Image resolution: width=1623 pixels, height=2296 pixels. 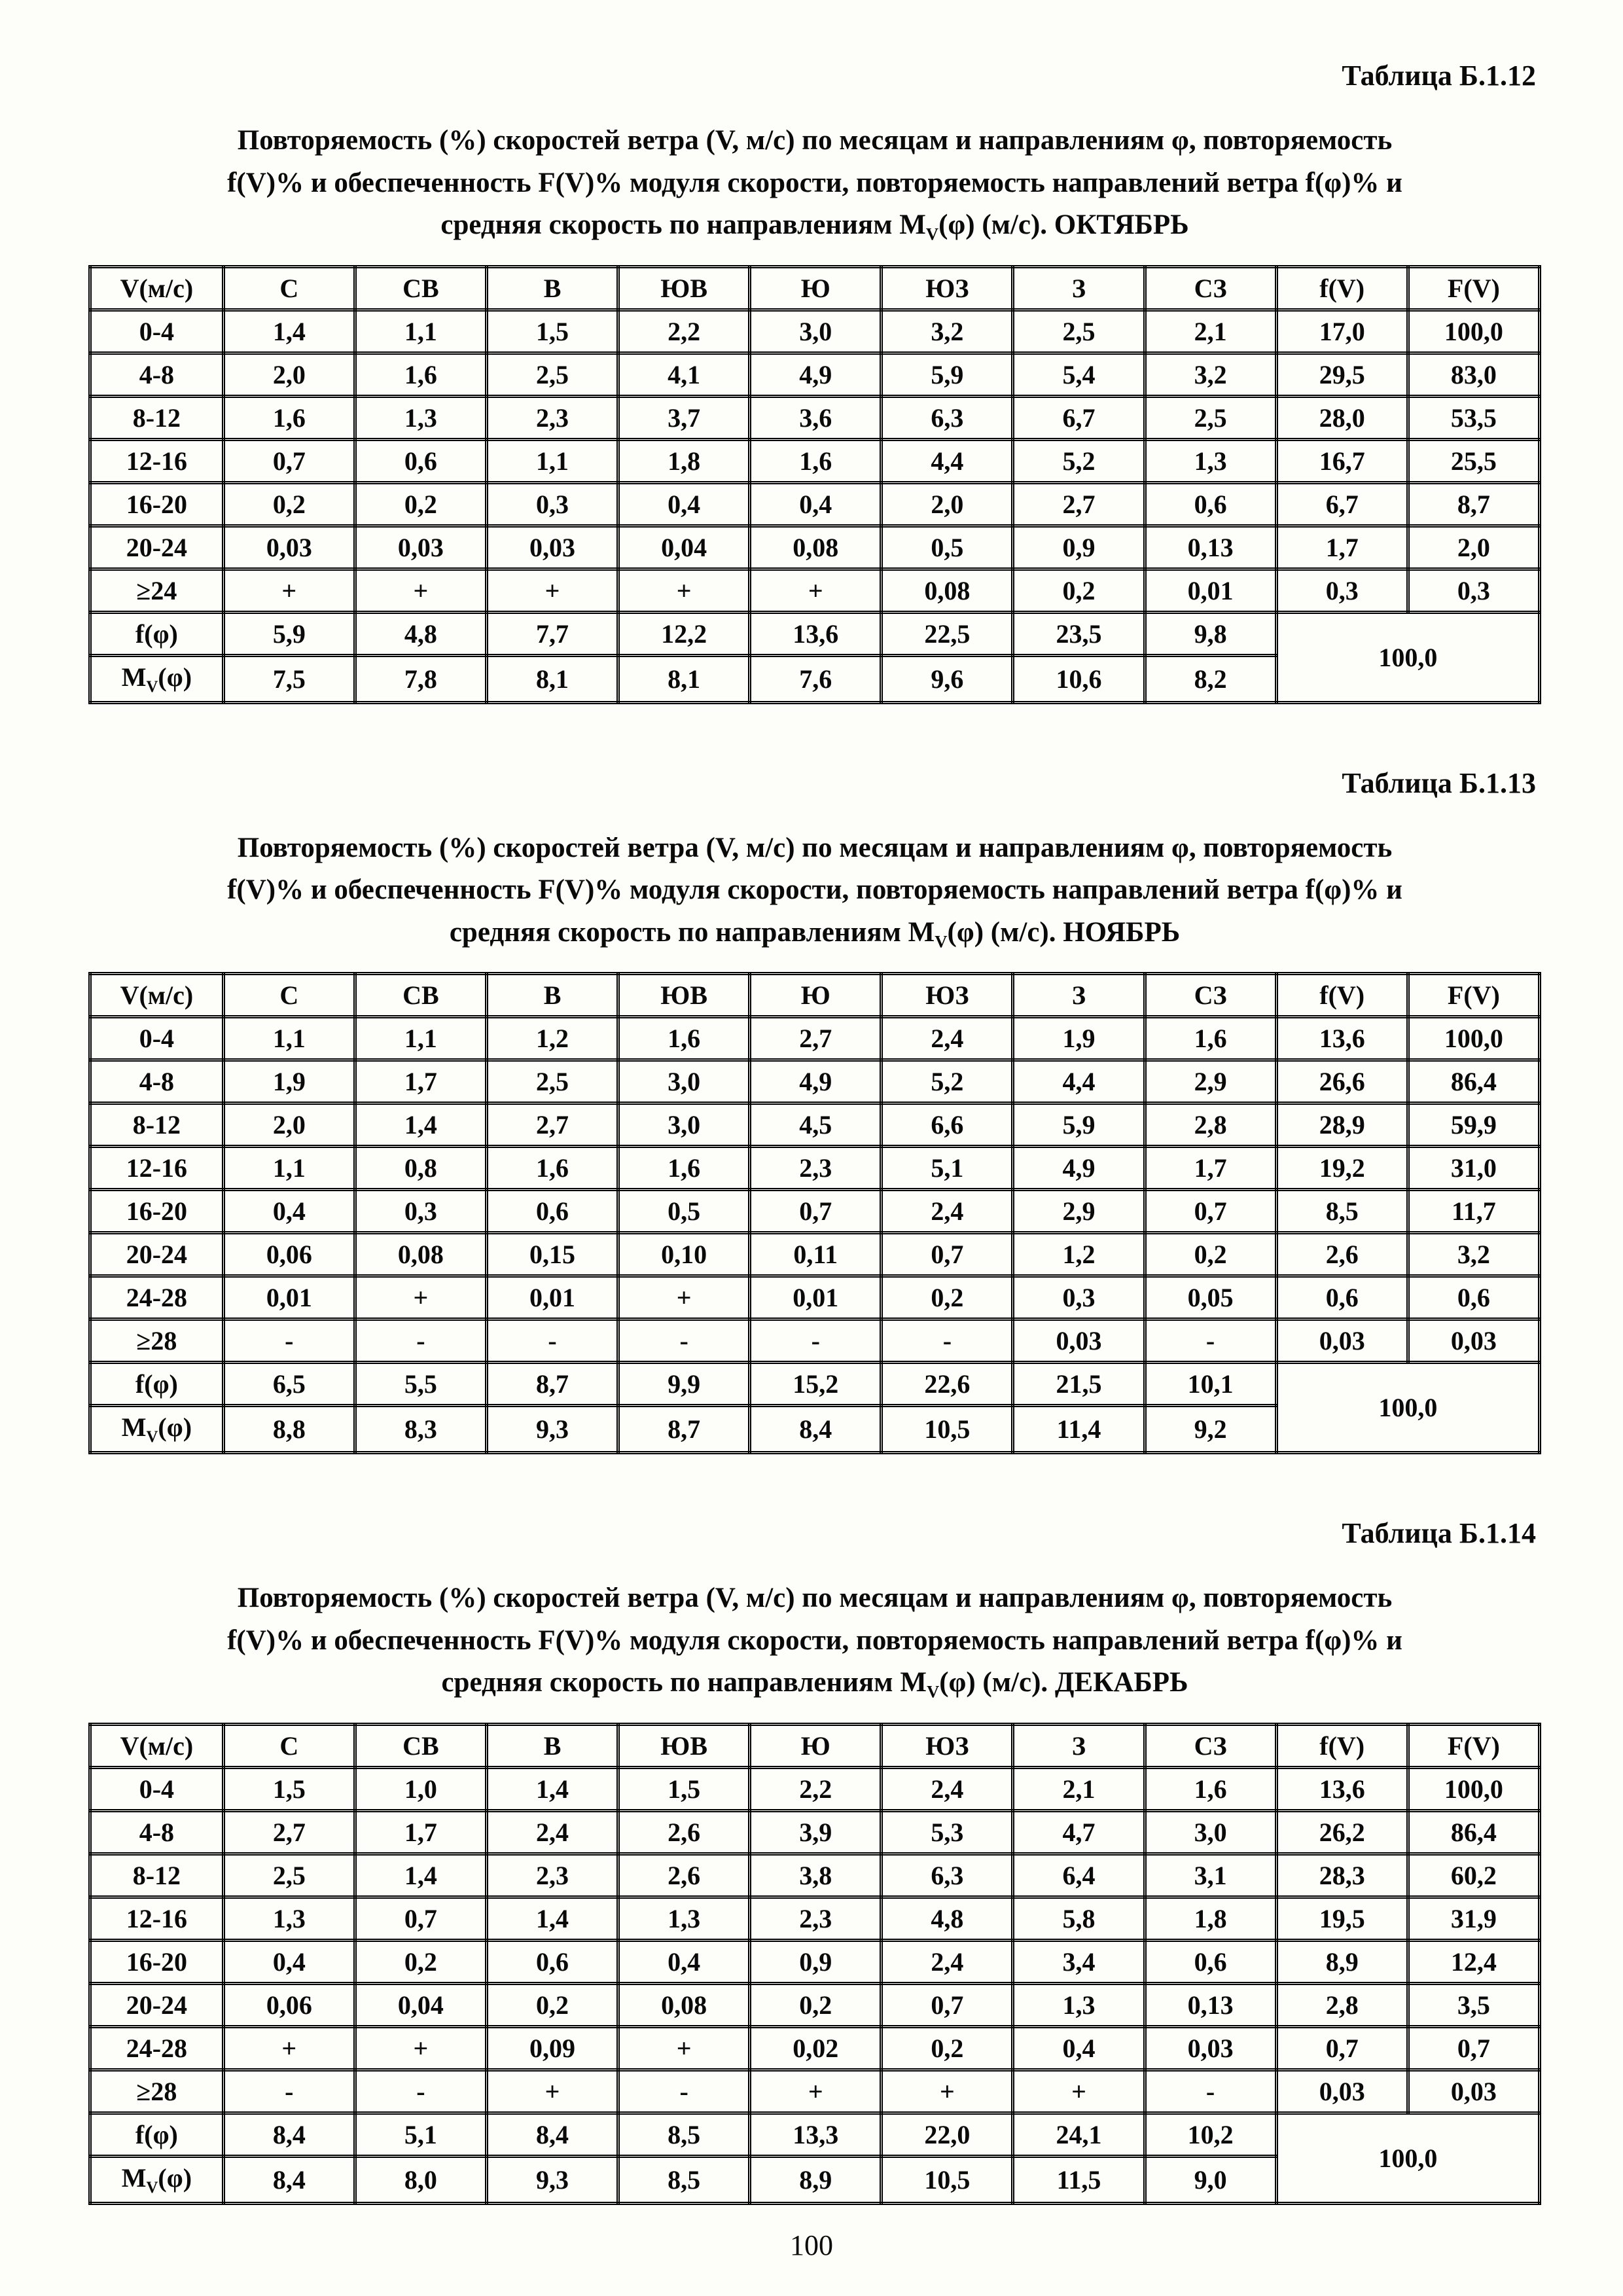 I want to click on row-label: MV(φ), so click(x=157, y=2179).